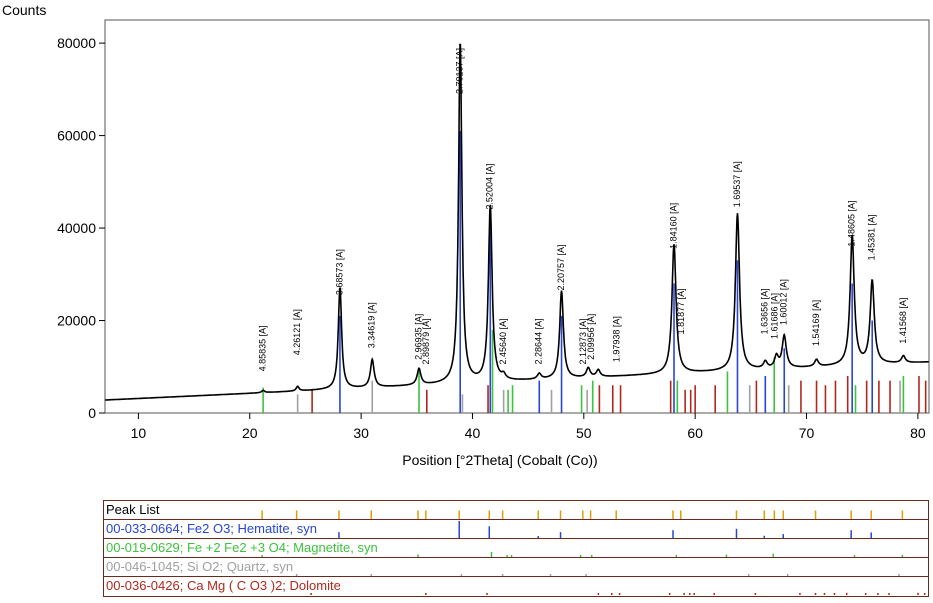 This screenshot has height=603, width=933. I want to click on x-tick-label: 80, so click(918, 433).